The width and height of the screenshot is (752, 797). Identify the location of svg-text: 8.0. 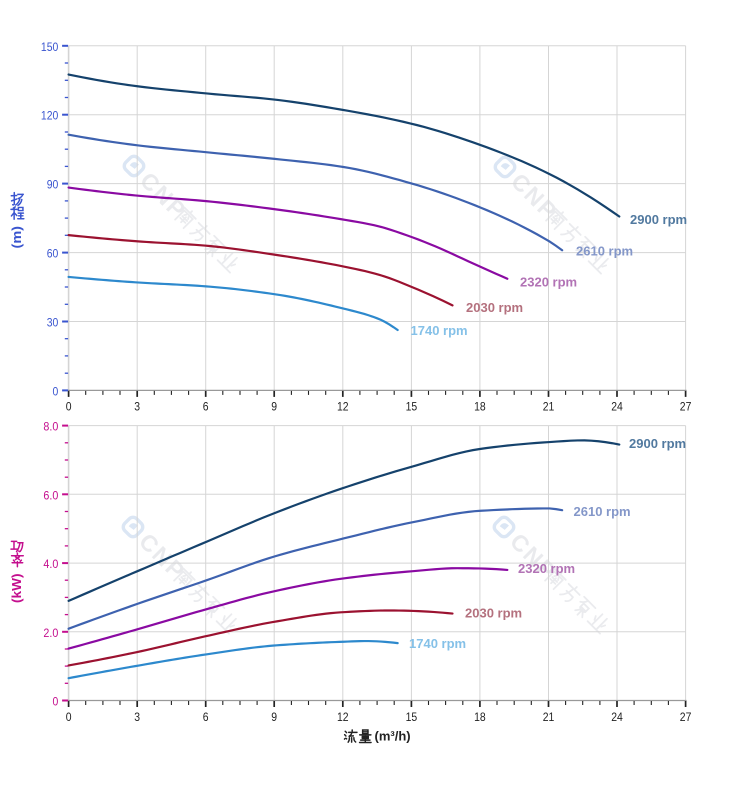
(50, 427).